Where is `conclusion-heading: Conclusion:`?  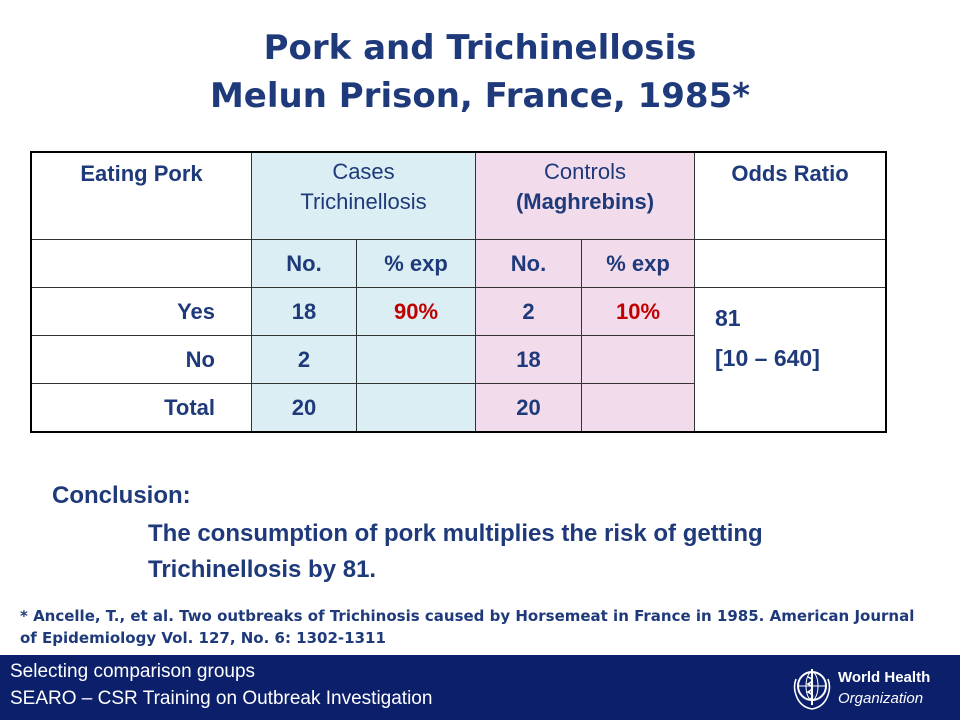
conclusion-heading: Conclusion: is located at coordinates (121, 495).